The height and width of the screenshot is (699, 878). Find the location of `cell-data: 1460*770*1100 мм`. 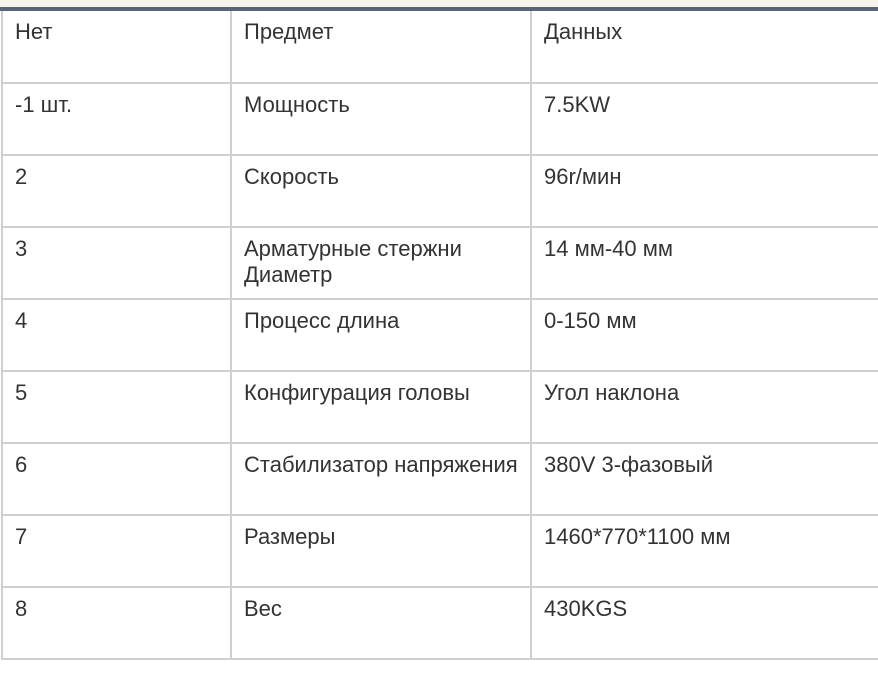

cell-data: 1460*770*1100 мм is located at coordinates (704, 551).